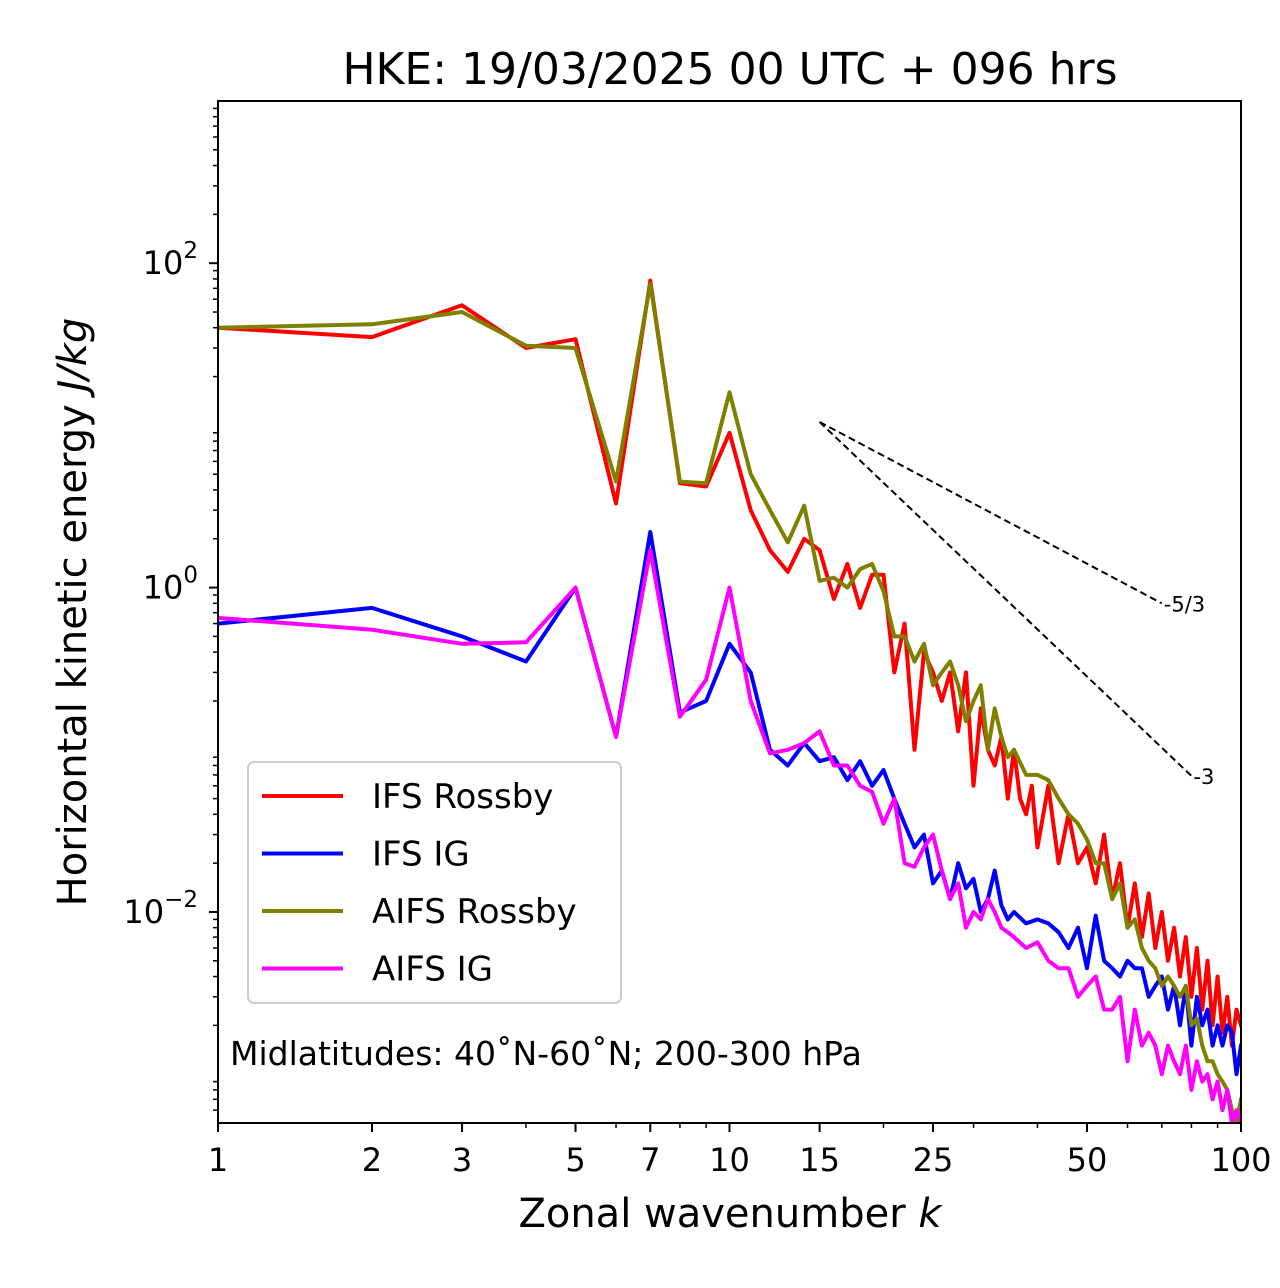  Describe the element at coordinates (729, 1160) in the screenshot. I see `x-tick-label: 10` at that location.